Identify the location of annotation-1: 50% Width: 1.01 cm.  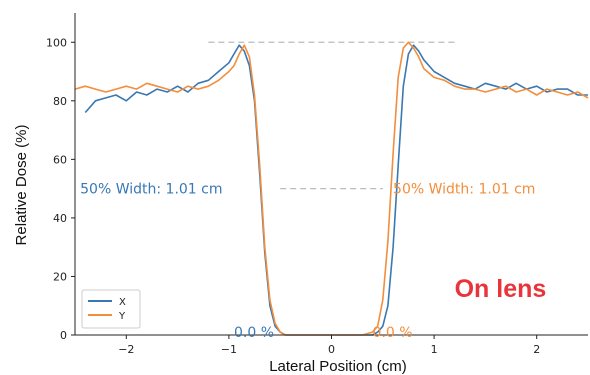
(464, 190).